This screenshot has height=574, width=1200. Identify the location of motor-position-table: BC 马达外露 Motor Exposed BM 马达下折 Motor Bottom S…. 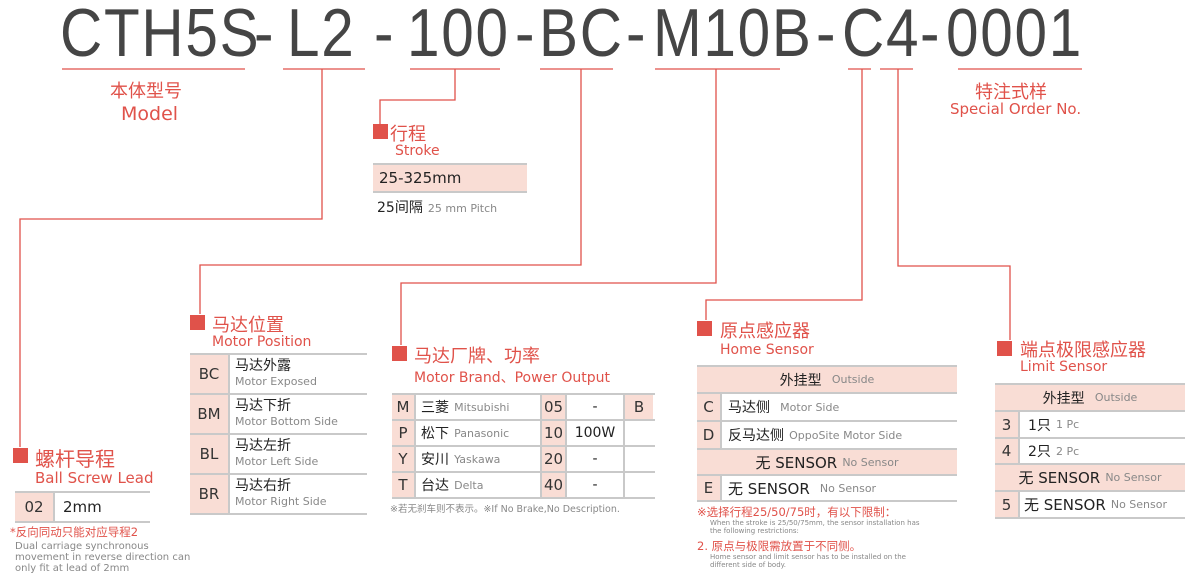
(278, 434).